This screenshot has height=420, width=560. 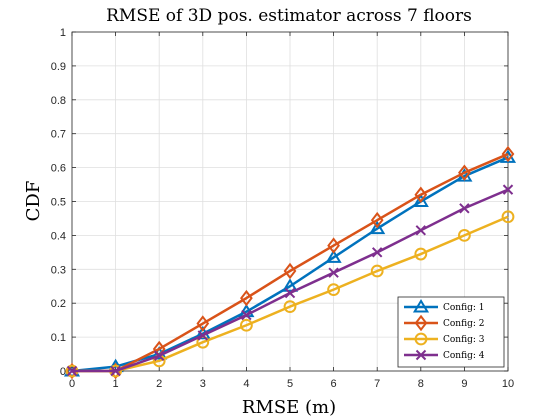 I want to click on legend-item: Config: 3, so click(x=444, y=339).